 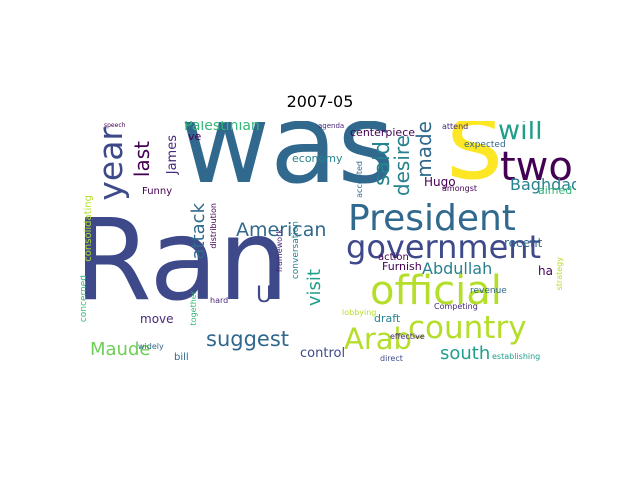 I want to click on word-american: American, so click(x=281, y=230).